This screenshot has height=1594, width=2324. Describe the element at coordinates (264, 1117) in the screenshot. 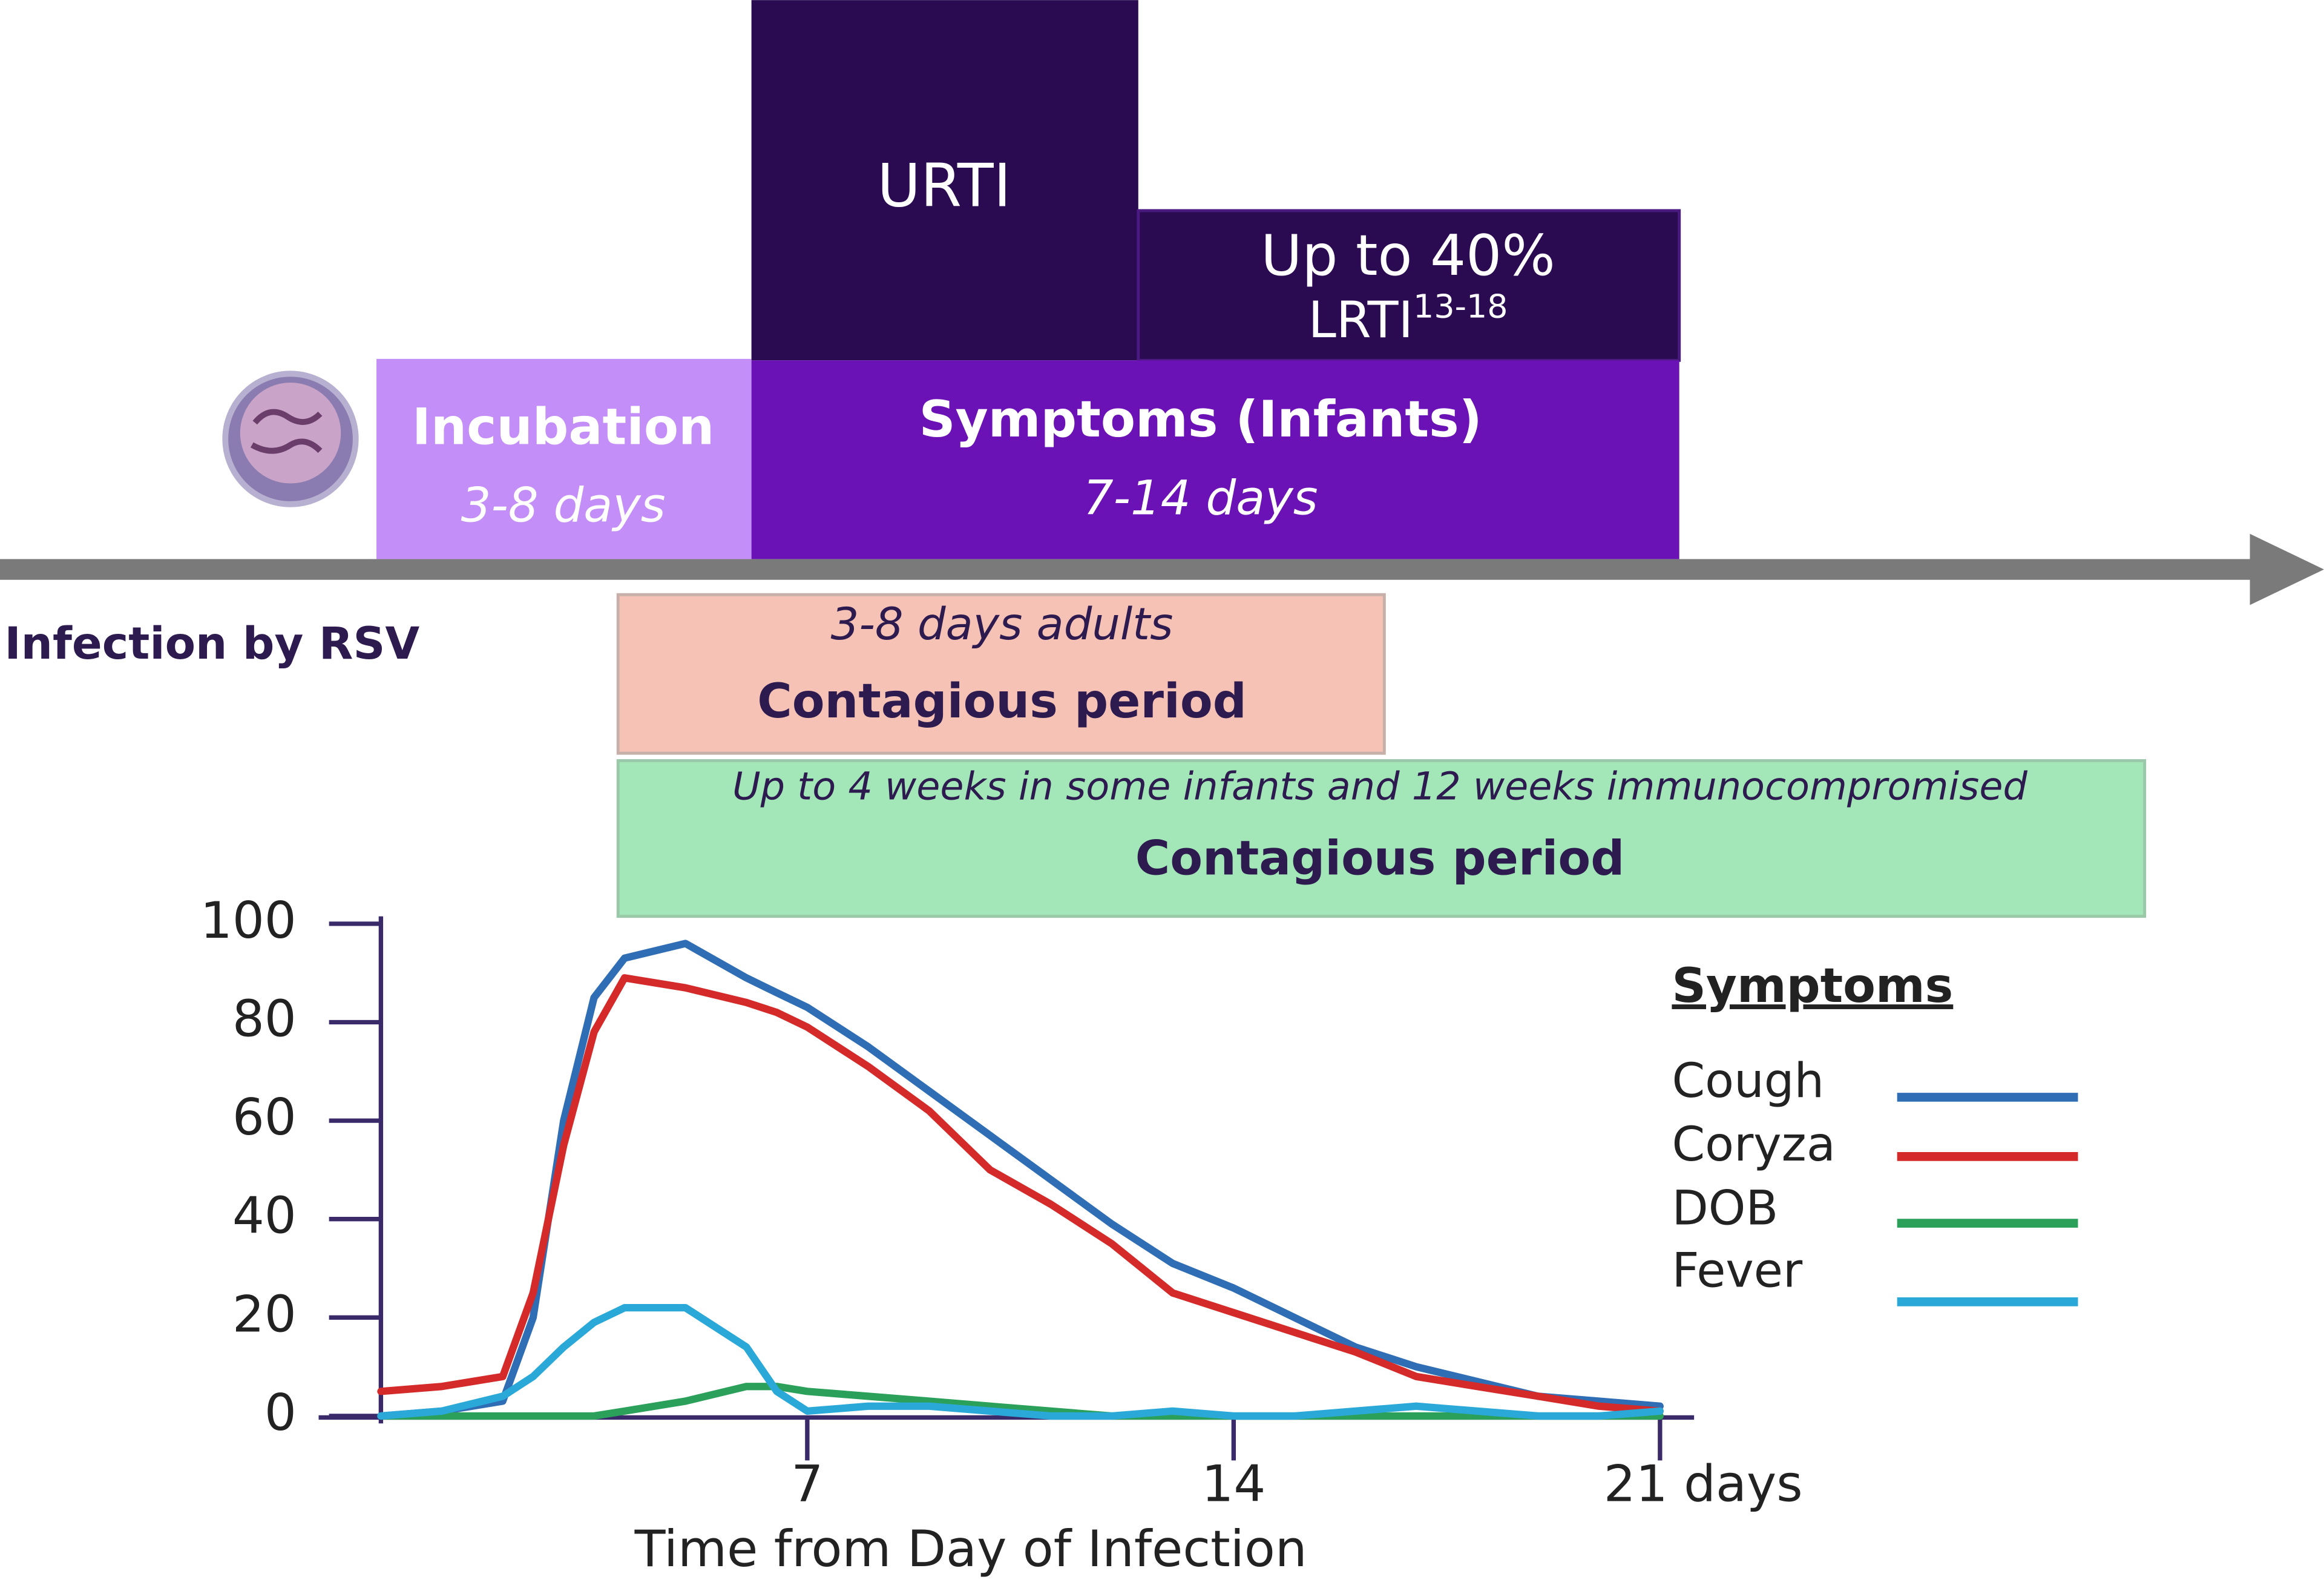

I see `y-tick-label: 60` at that location.